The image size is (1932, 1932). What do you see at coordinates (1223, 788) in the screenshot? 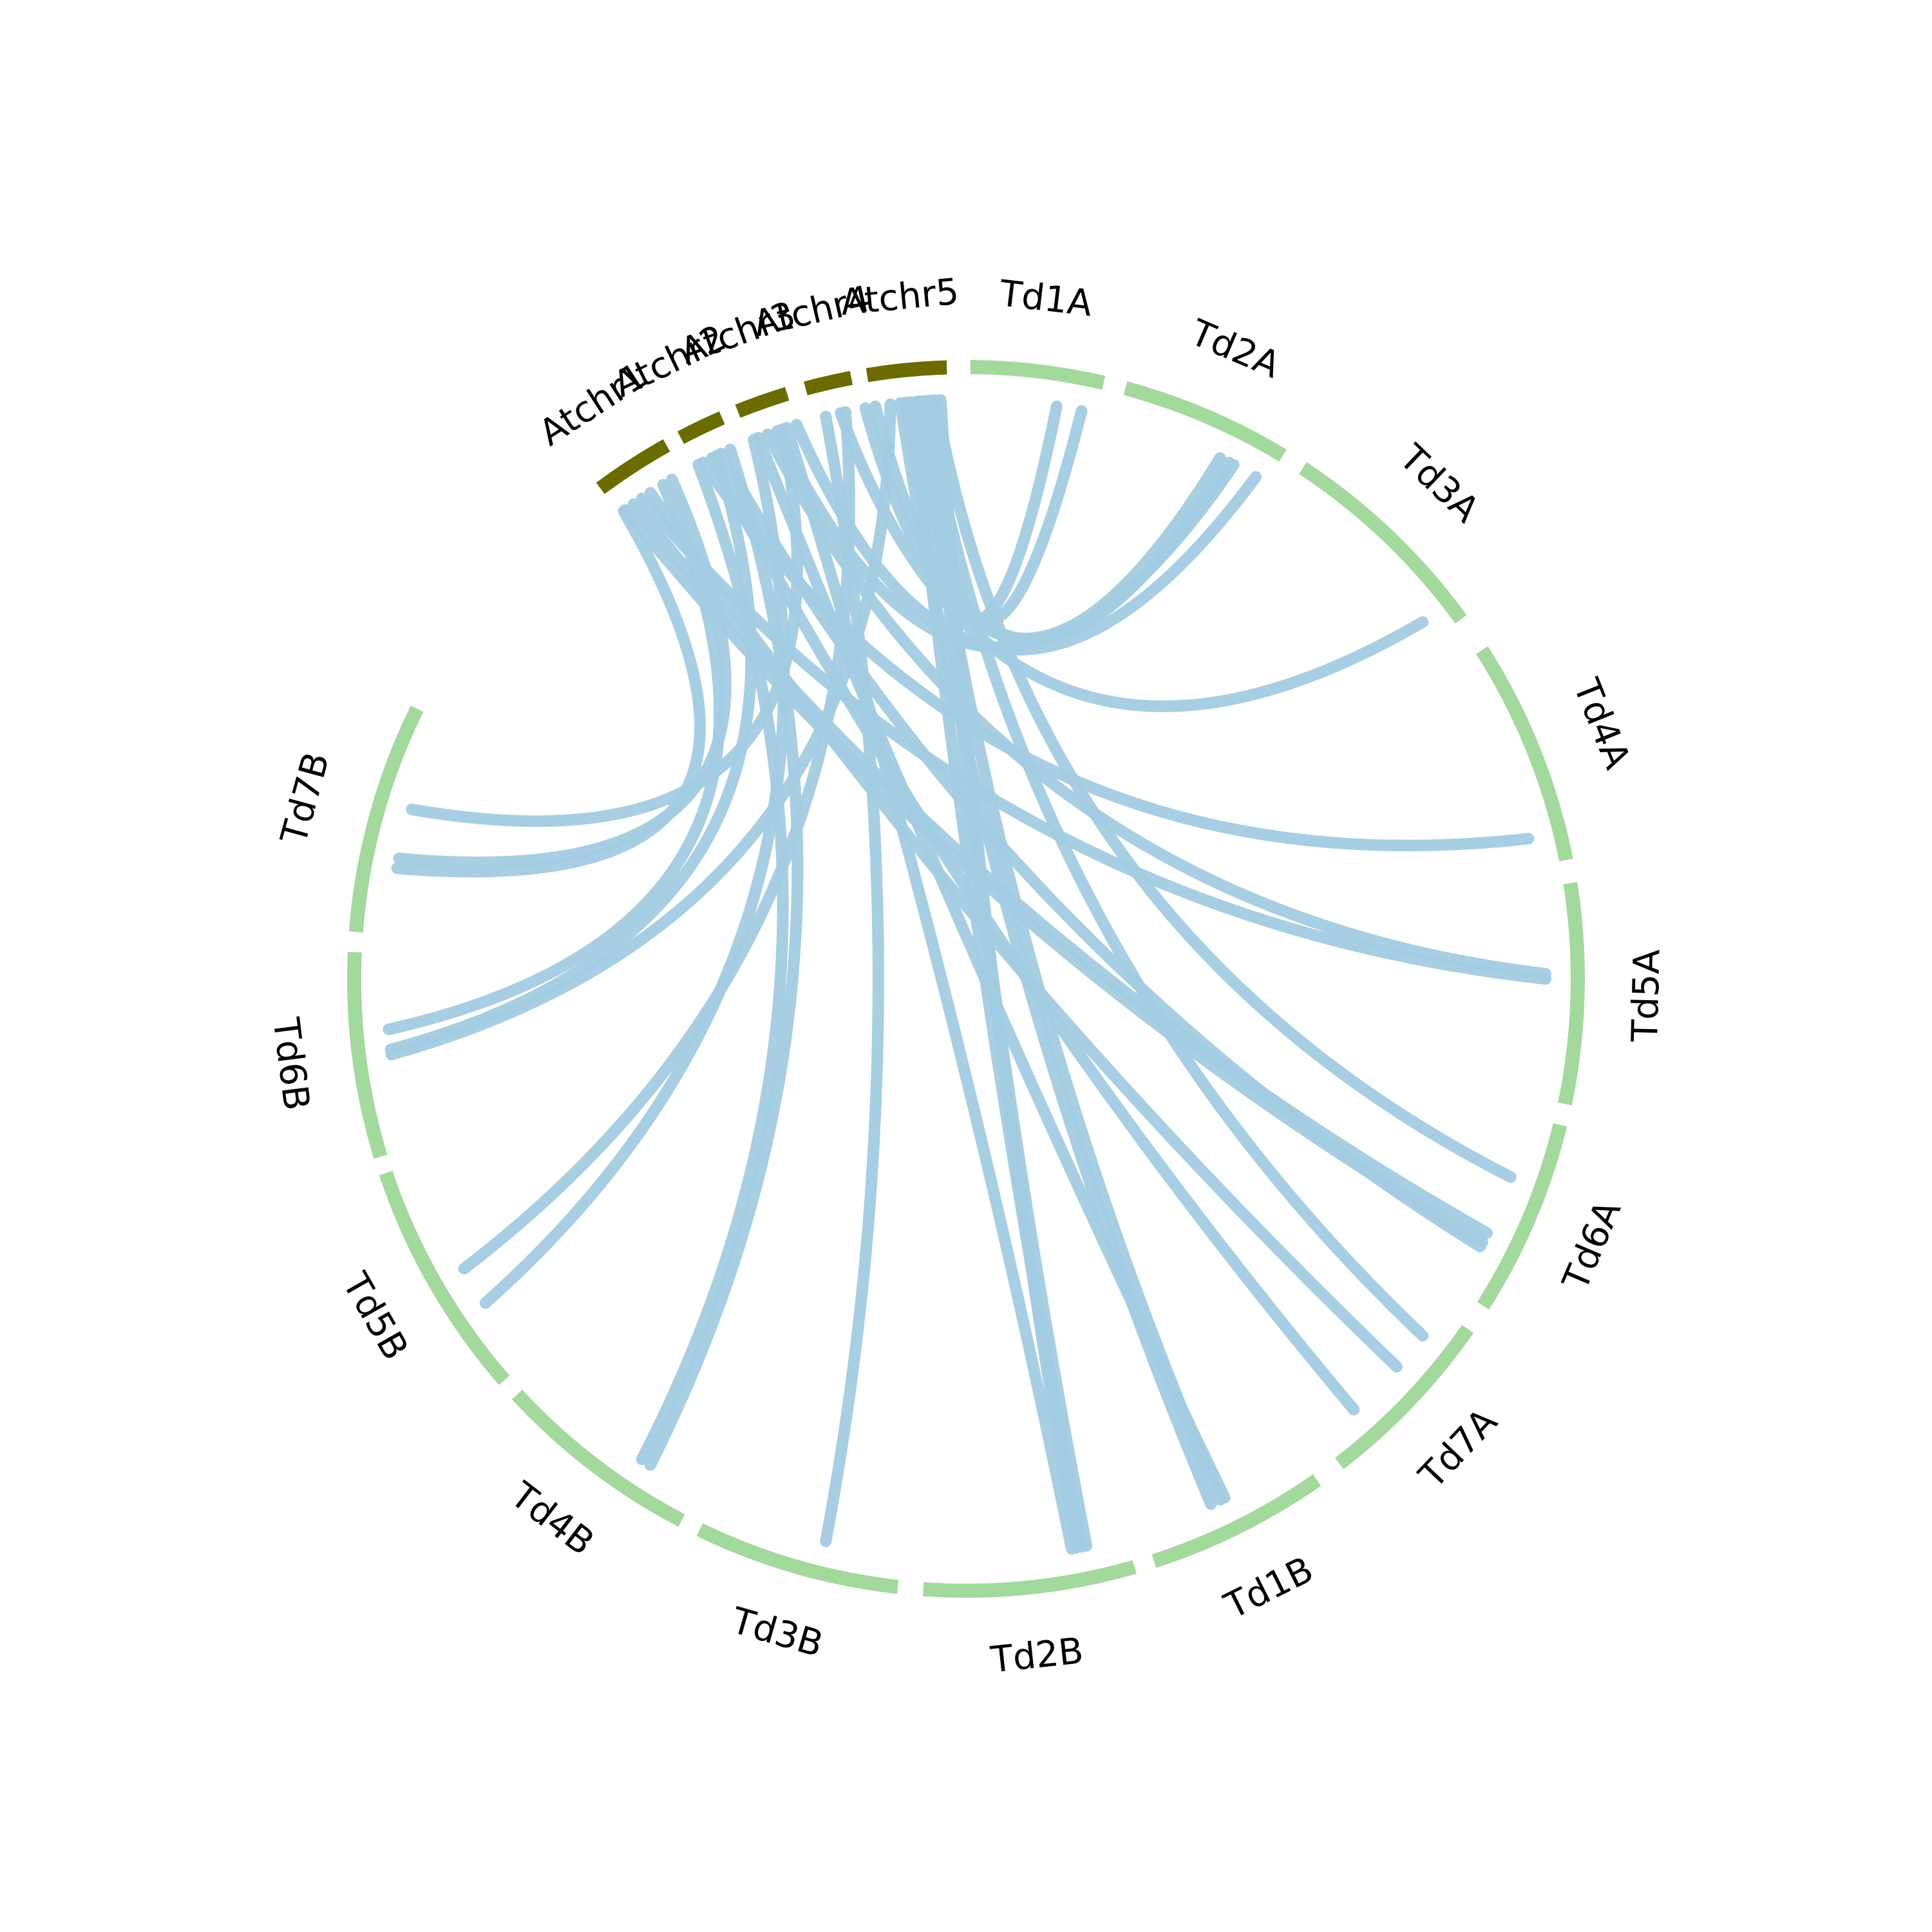
I see `link-atchr5-td6a` at bounding box center [1223, 788].